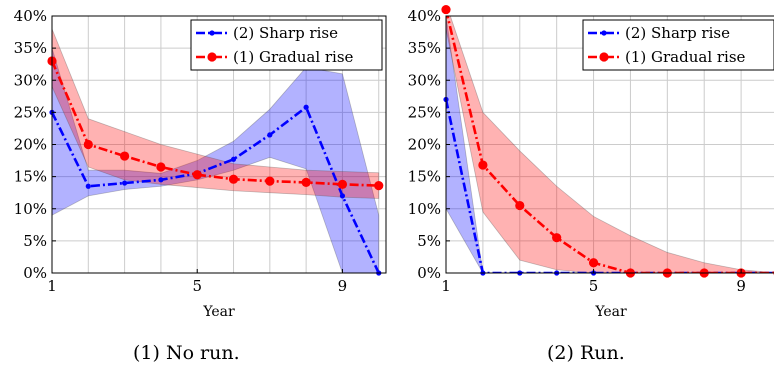 The height and width of the screenshot is (370, 774). I want to click on caption-left: (1) No run., so click(186, 353).